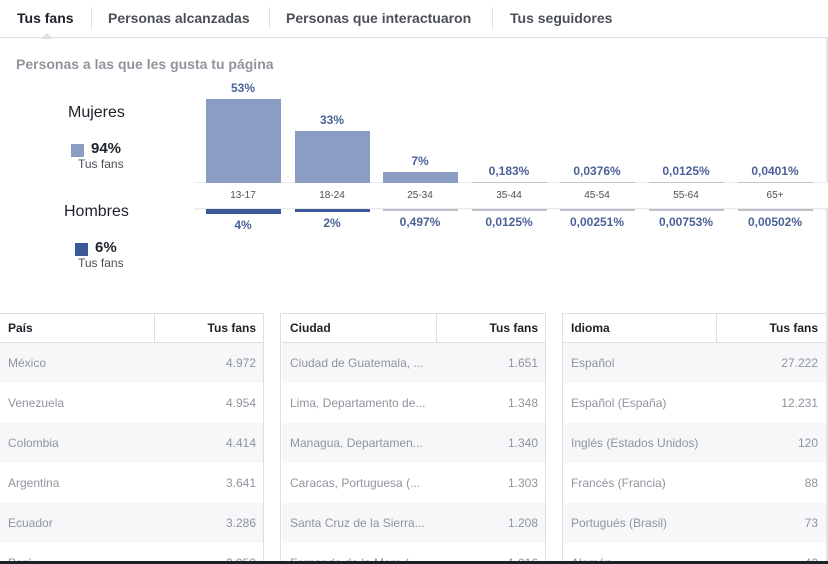 Image resolution: width=828 pixels, height=564 pixels. Describe the element at coordinates (96, 211) in the screenshot. I see `men-label: Hombres` at that location.